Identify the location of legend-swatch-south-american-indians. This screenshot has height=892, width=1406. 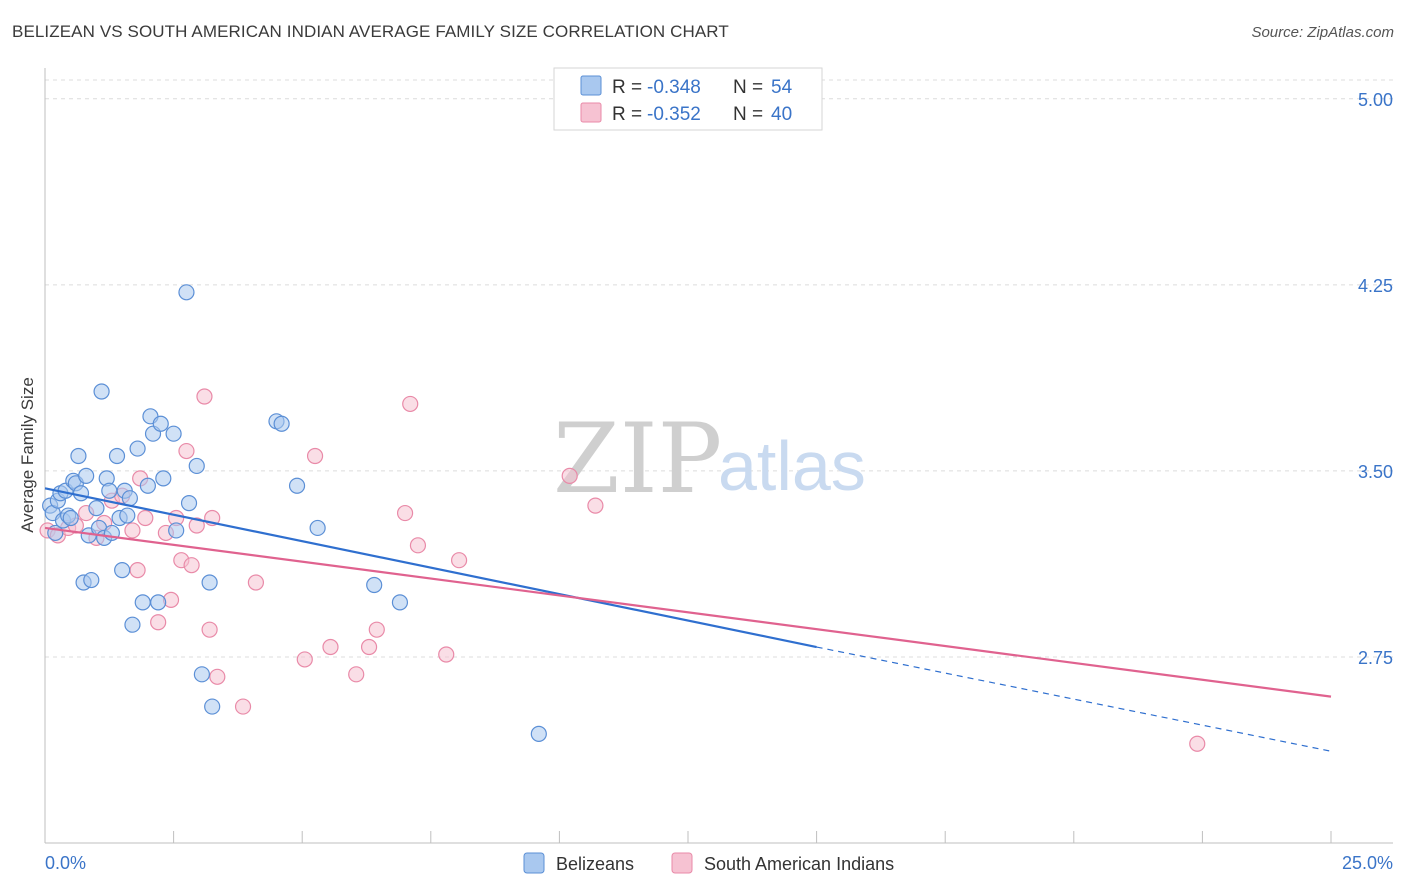
(591, 112).